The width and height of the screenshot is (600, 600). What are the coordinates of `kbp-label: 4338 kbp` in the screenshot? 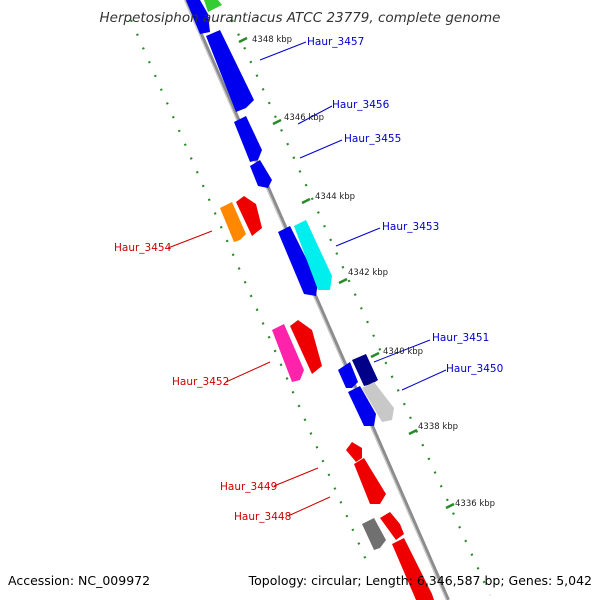 It's located at (438, 427).